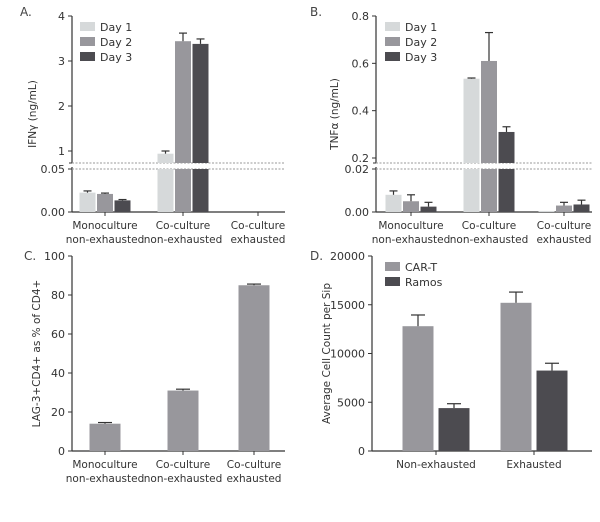 The height and width of the screenshot is (522, 600). What do you see at coordinates (361, 63) in the screenshot?
I see `y-tick-label: 0.6` at bounding box center [361, 63].